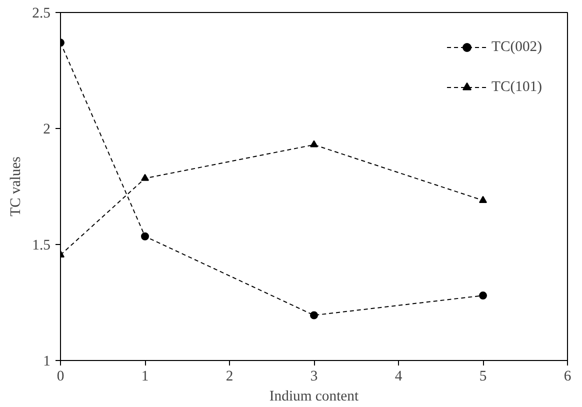 The width and height of the screenshot is (582, 407). Describe the element at coordinates (314, 396) in the screenshot. I see `x-axis-title: Indium content` at that location.